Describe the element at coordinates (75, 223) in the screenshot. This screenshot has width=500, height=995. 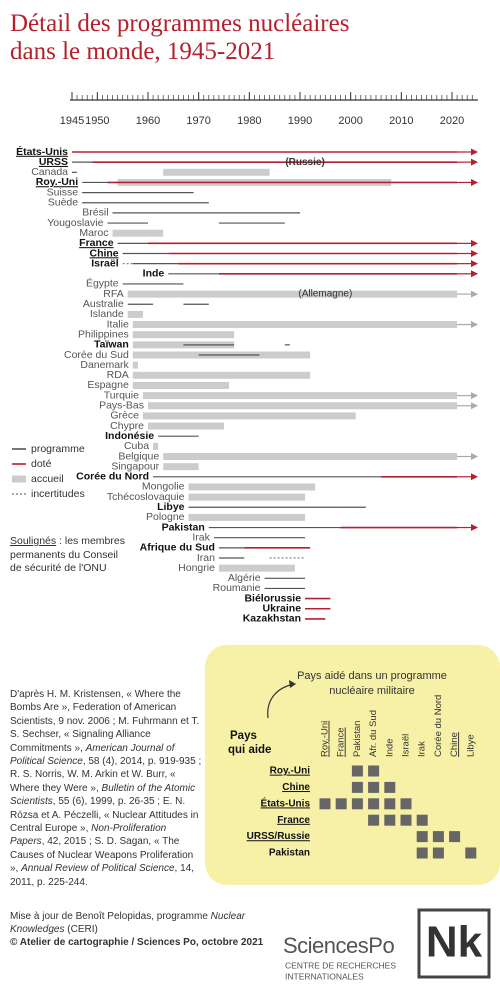
I see `row-label: Yougoslavie` at that location.